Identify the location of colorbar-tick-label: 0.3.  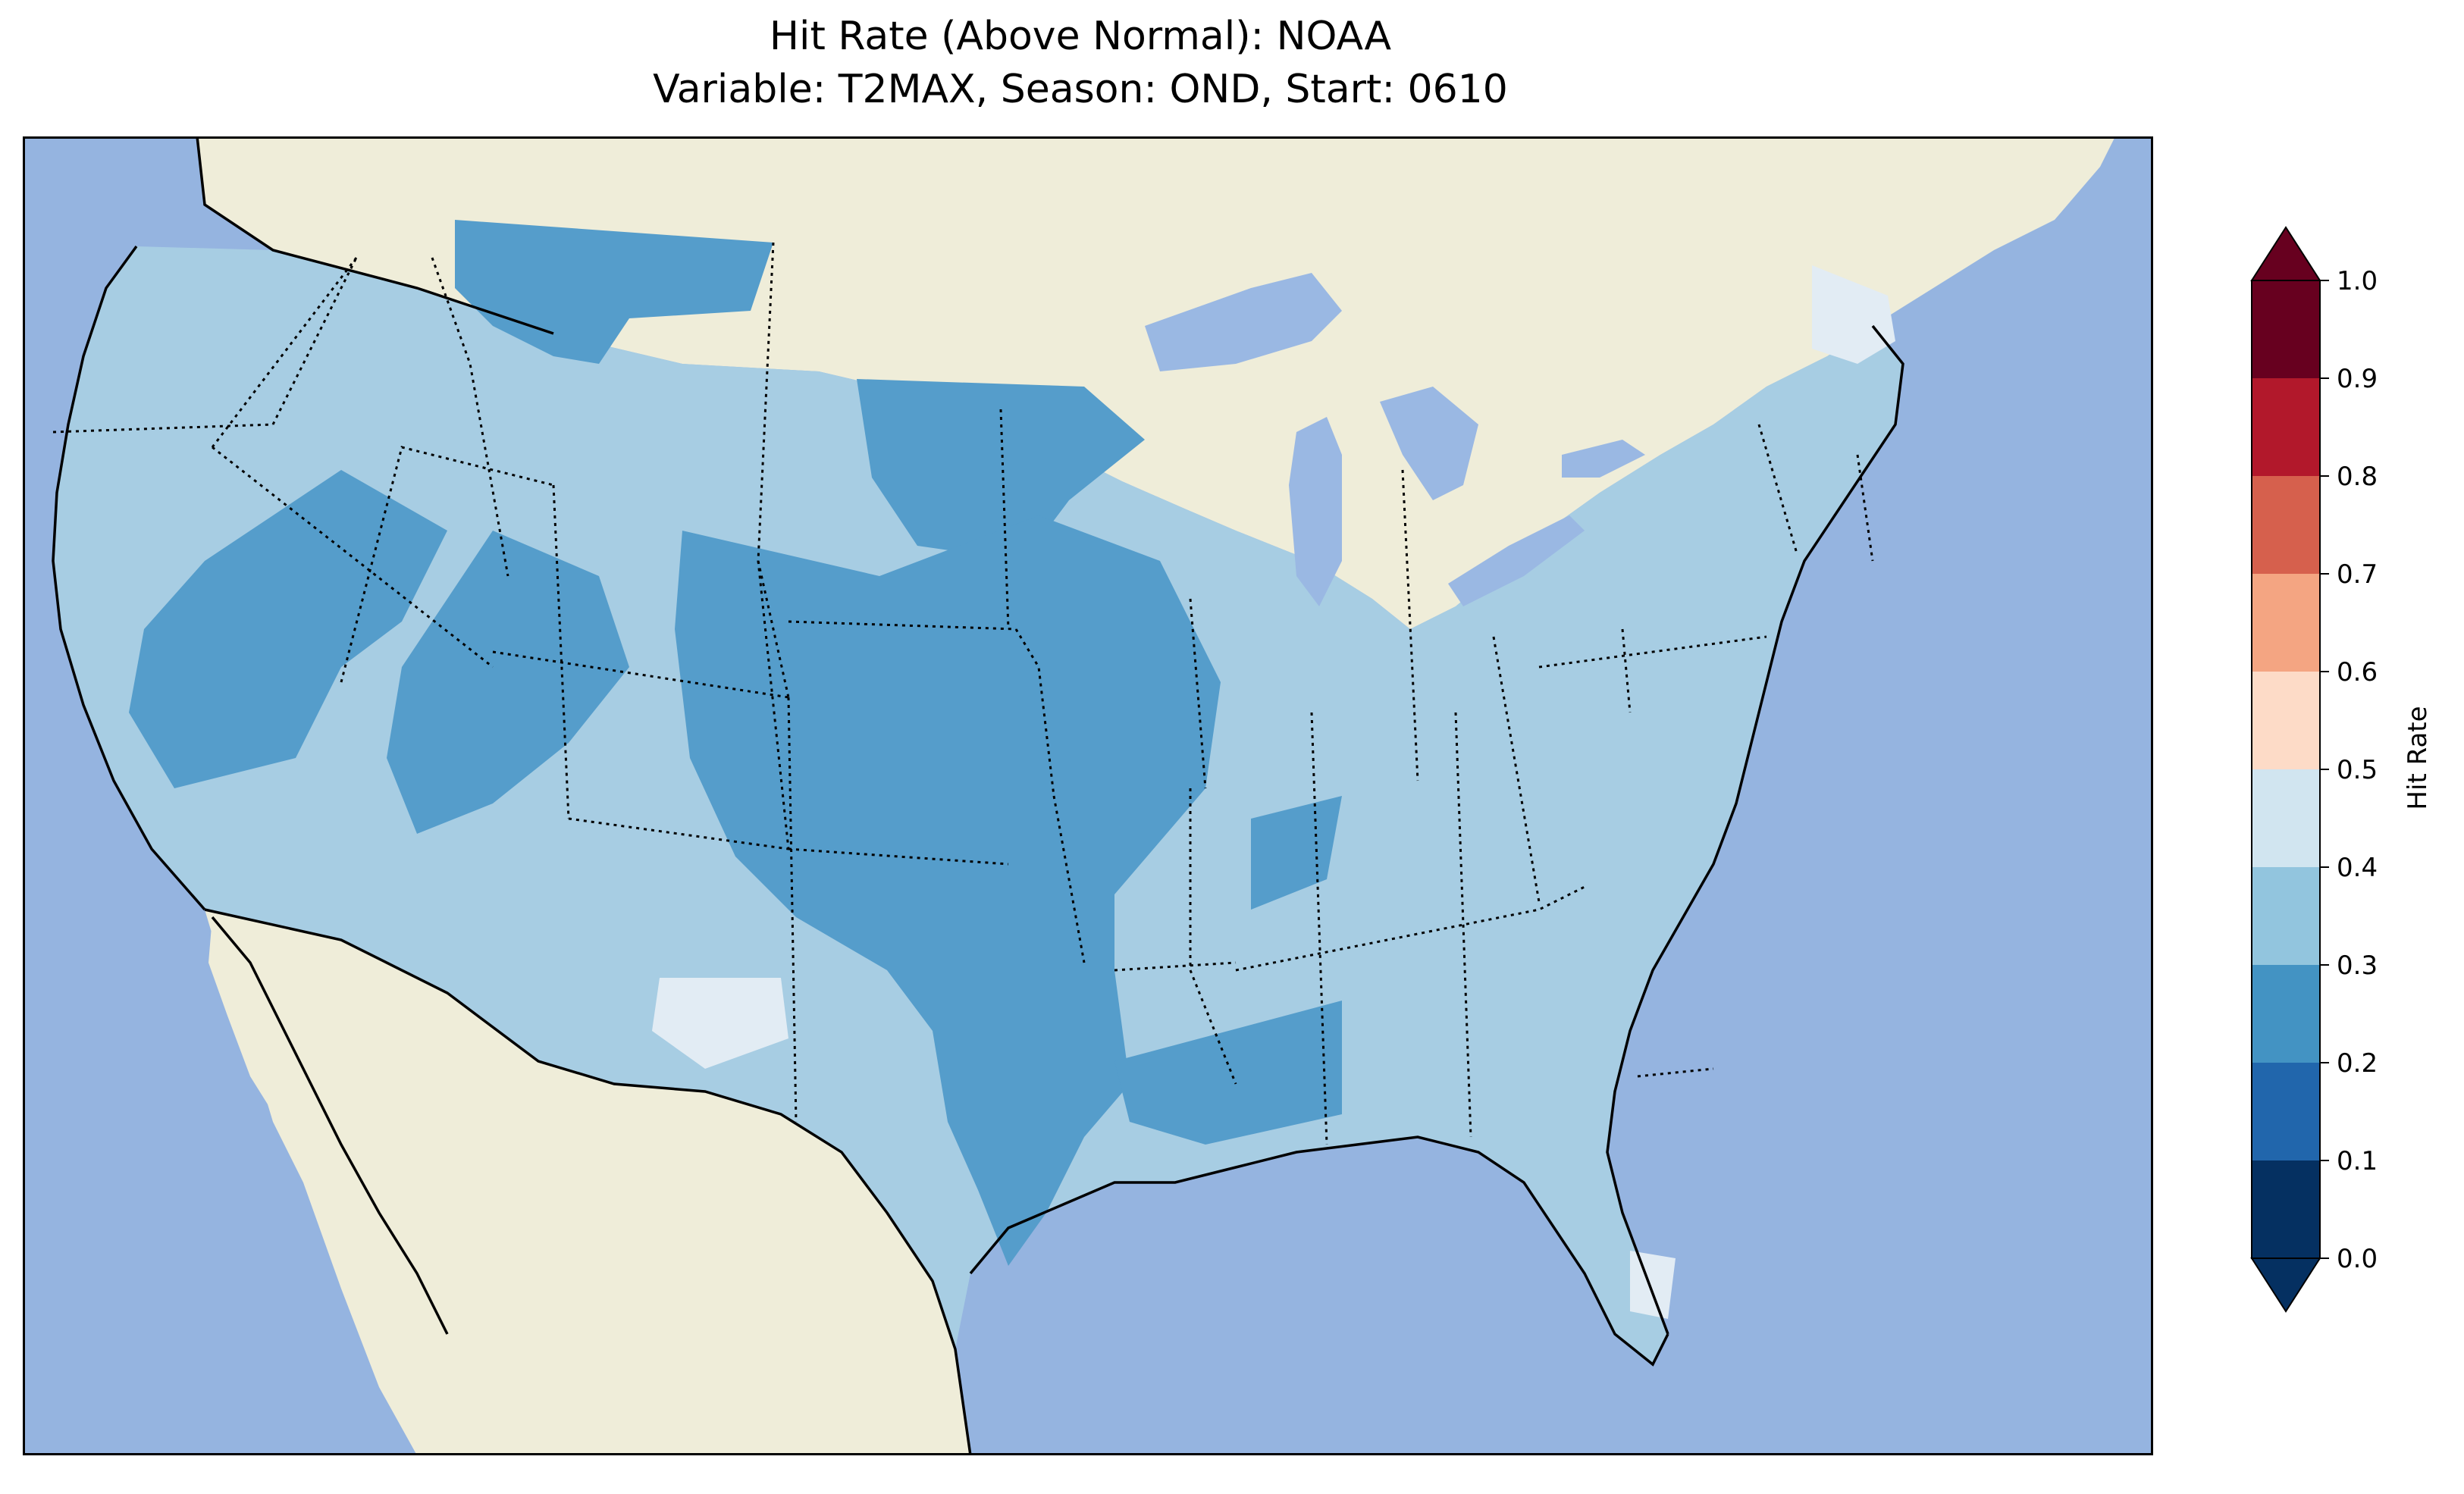
(2357, 966).